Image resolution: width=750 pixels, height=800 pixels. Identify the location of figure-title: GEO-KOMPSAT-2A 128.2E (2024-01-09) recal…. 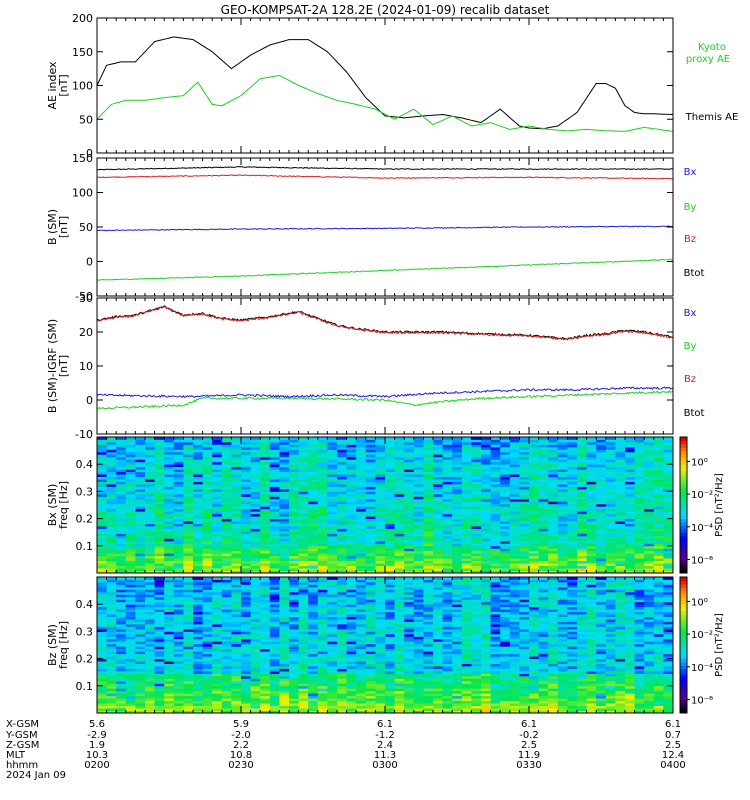
(385, 10).